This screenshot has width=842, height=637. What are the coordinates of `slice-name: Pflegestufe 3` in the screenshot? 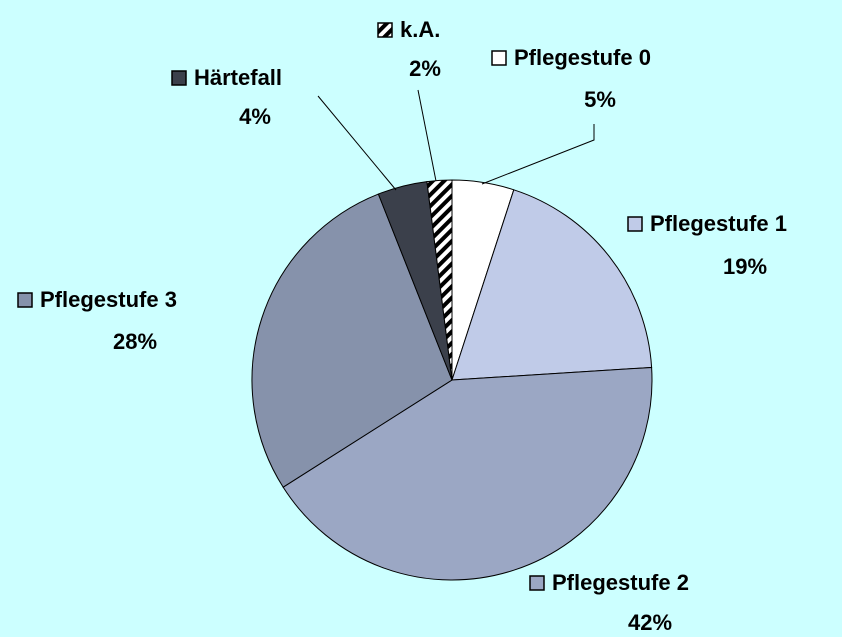 It's located at (108, 299).